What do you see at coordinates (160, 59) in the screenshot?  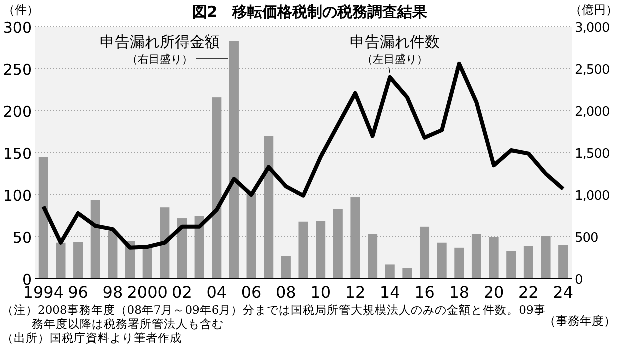 I see `annotation: （右目盛り）` at bounding box center [160, 59].